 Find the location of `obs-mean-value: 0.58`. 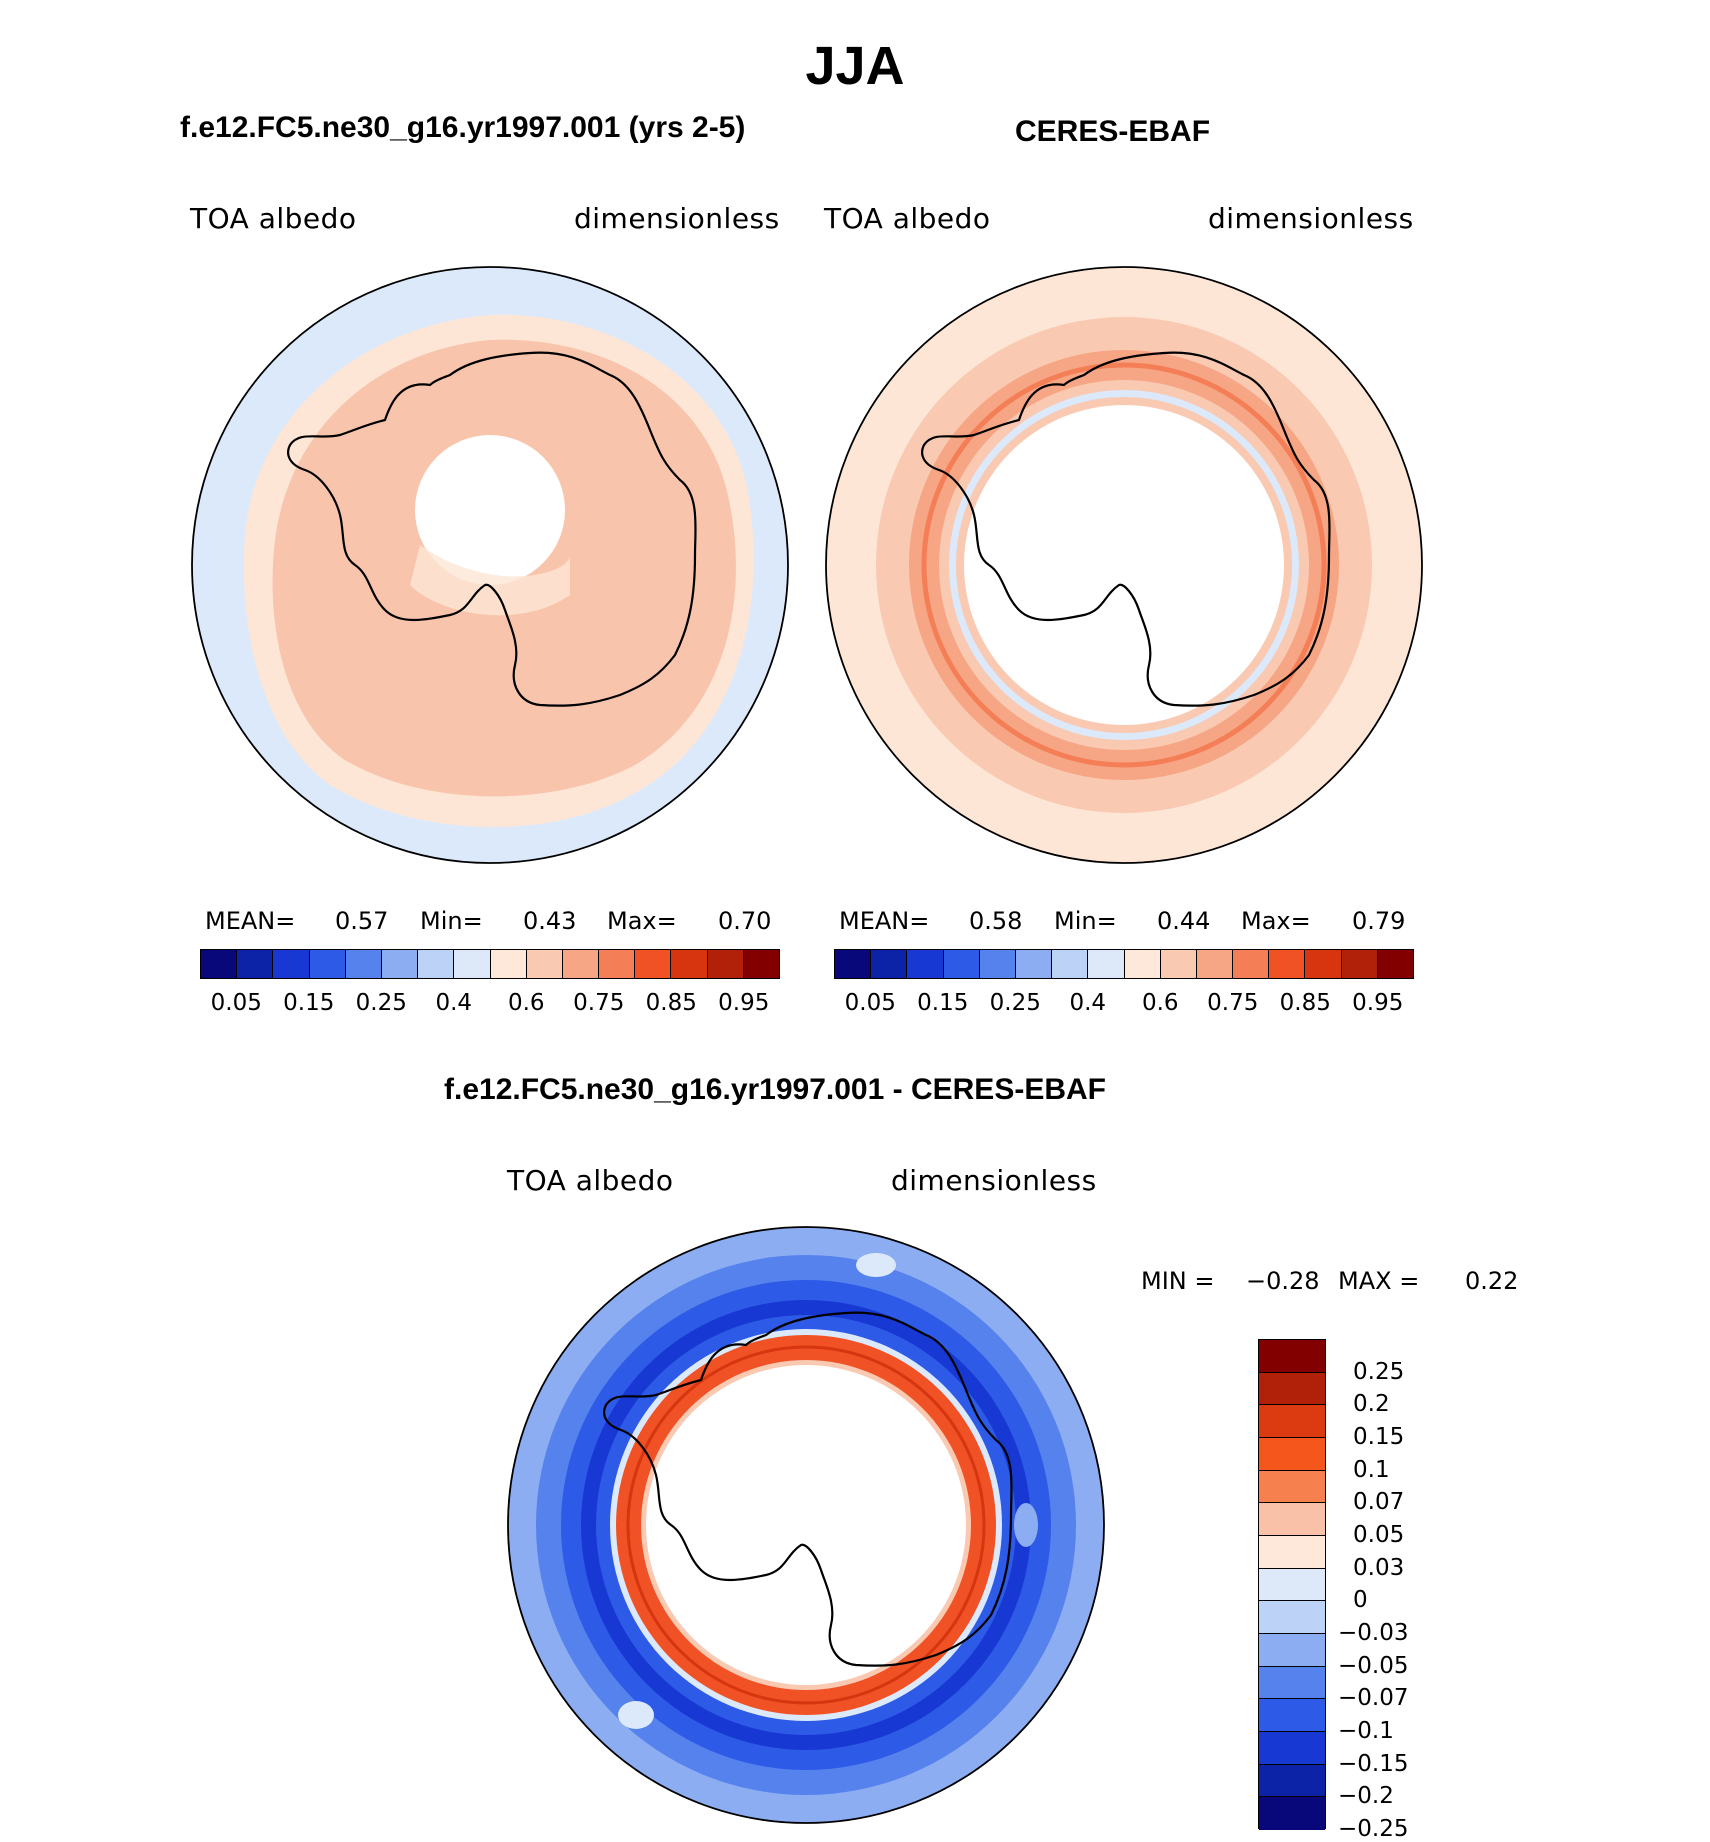

obs-mean-value: 0.58 is located at coordinates (996, 921).